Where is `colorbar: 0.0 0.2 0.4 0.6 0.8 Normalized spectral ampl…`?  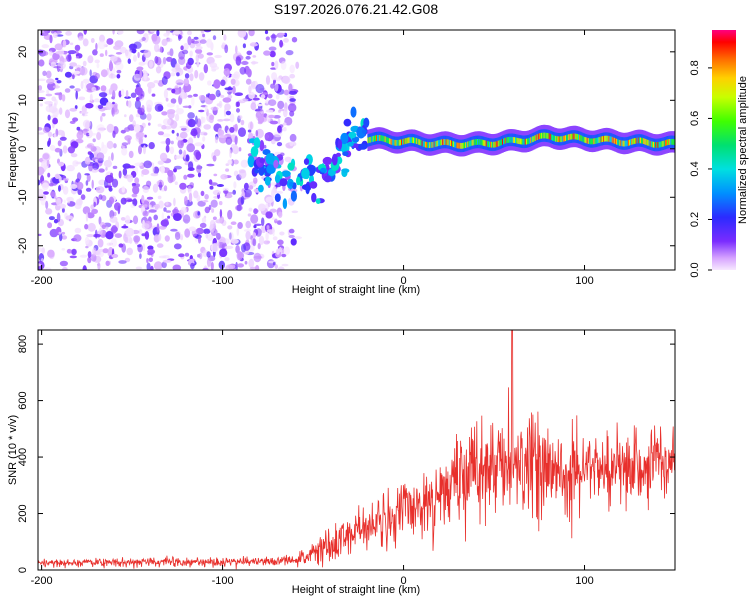 colorbar: 0.0 0.2 0.4 0.6 0.8 Normalized spectral ampl… is located at coordinates (719, 154).